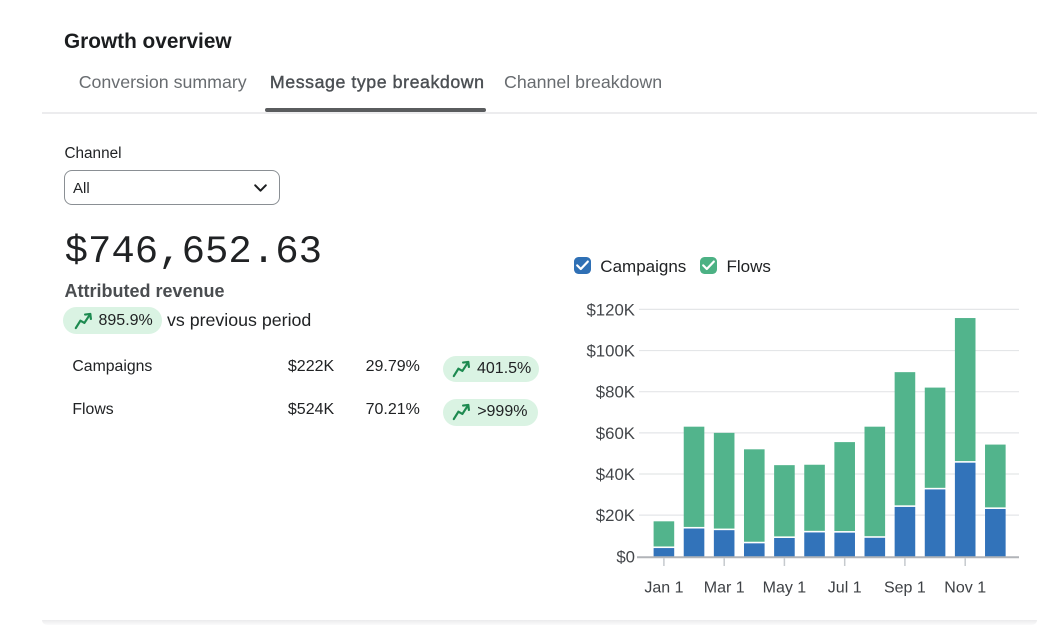 This screenshot has width=1052, height=628. I want to click on svg-text: $40K, so click(615, 474).